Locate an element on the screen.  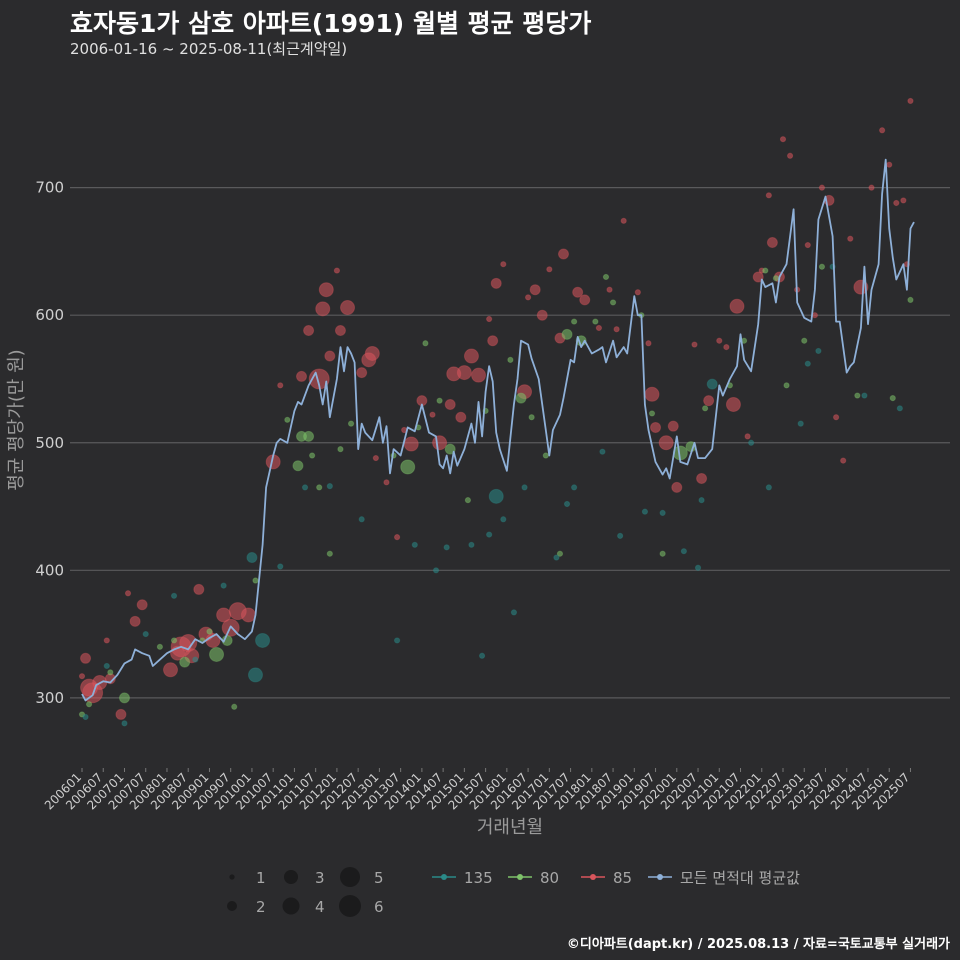
x-axis-label: 거래년월 is located at coordinates (510, 827).